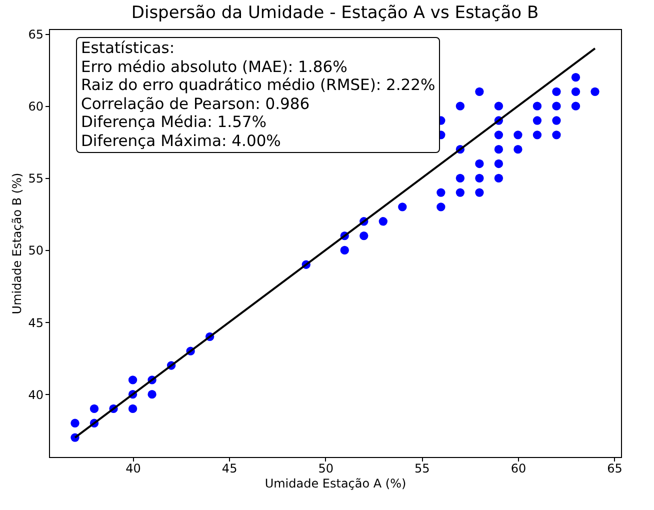 The image size is (654, 510). Describe the element at coordinates (36, 107) in the screenshot. I see `y-tick-label: 60` at that location.